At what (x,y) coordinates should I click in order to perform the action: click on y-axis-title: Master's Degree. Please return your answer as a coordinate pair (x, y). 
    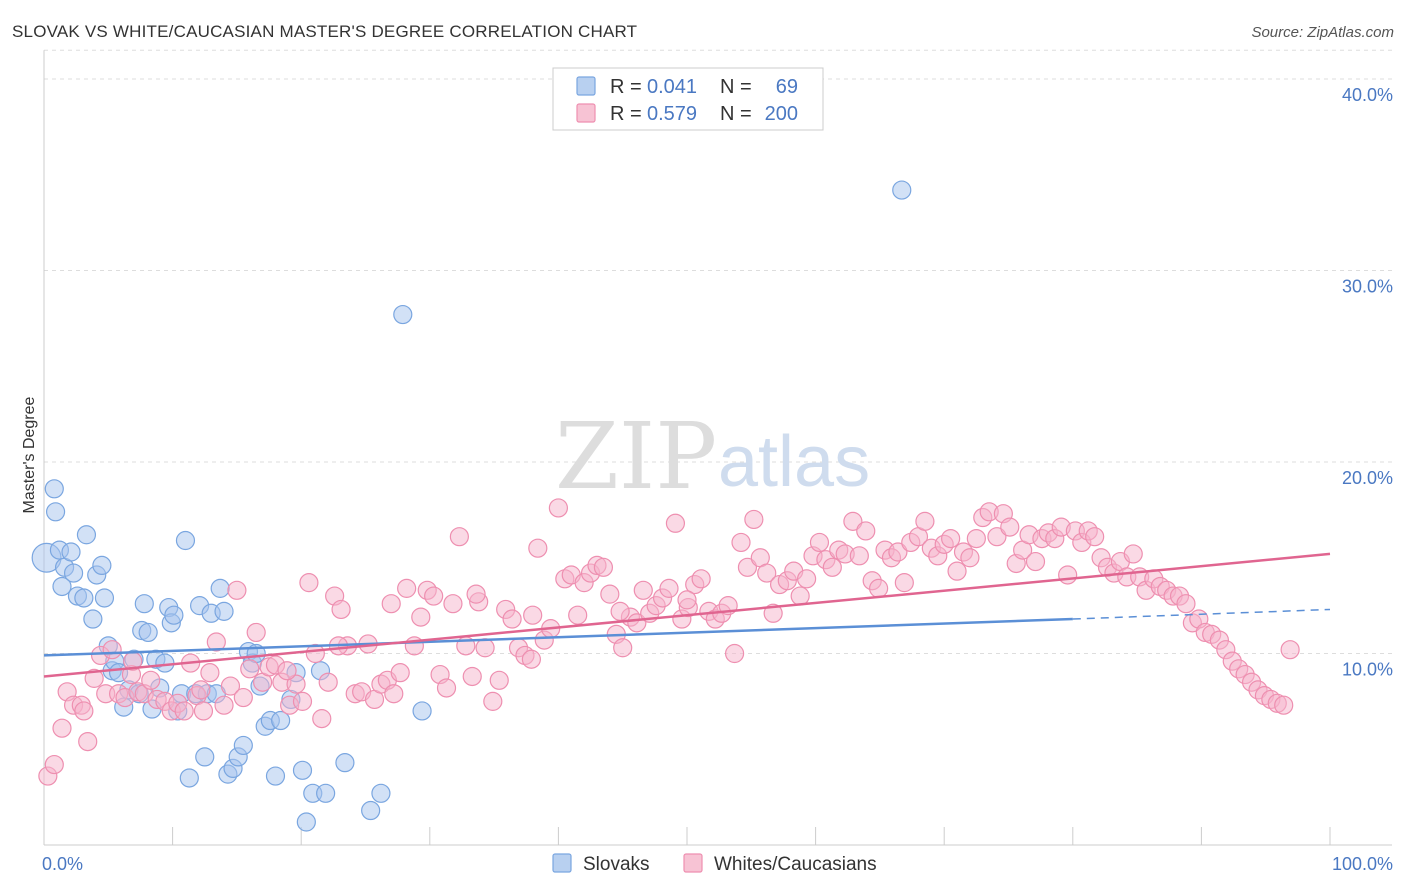
    Looking at the image, I should click on (29, 454).